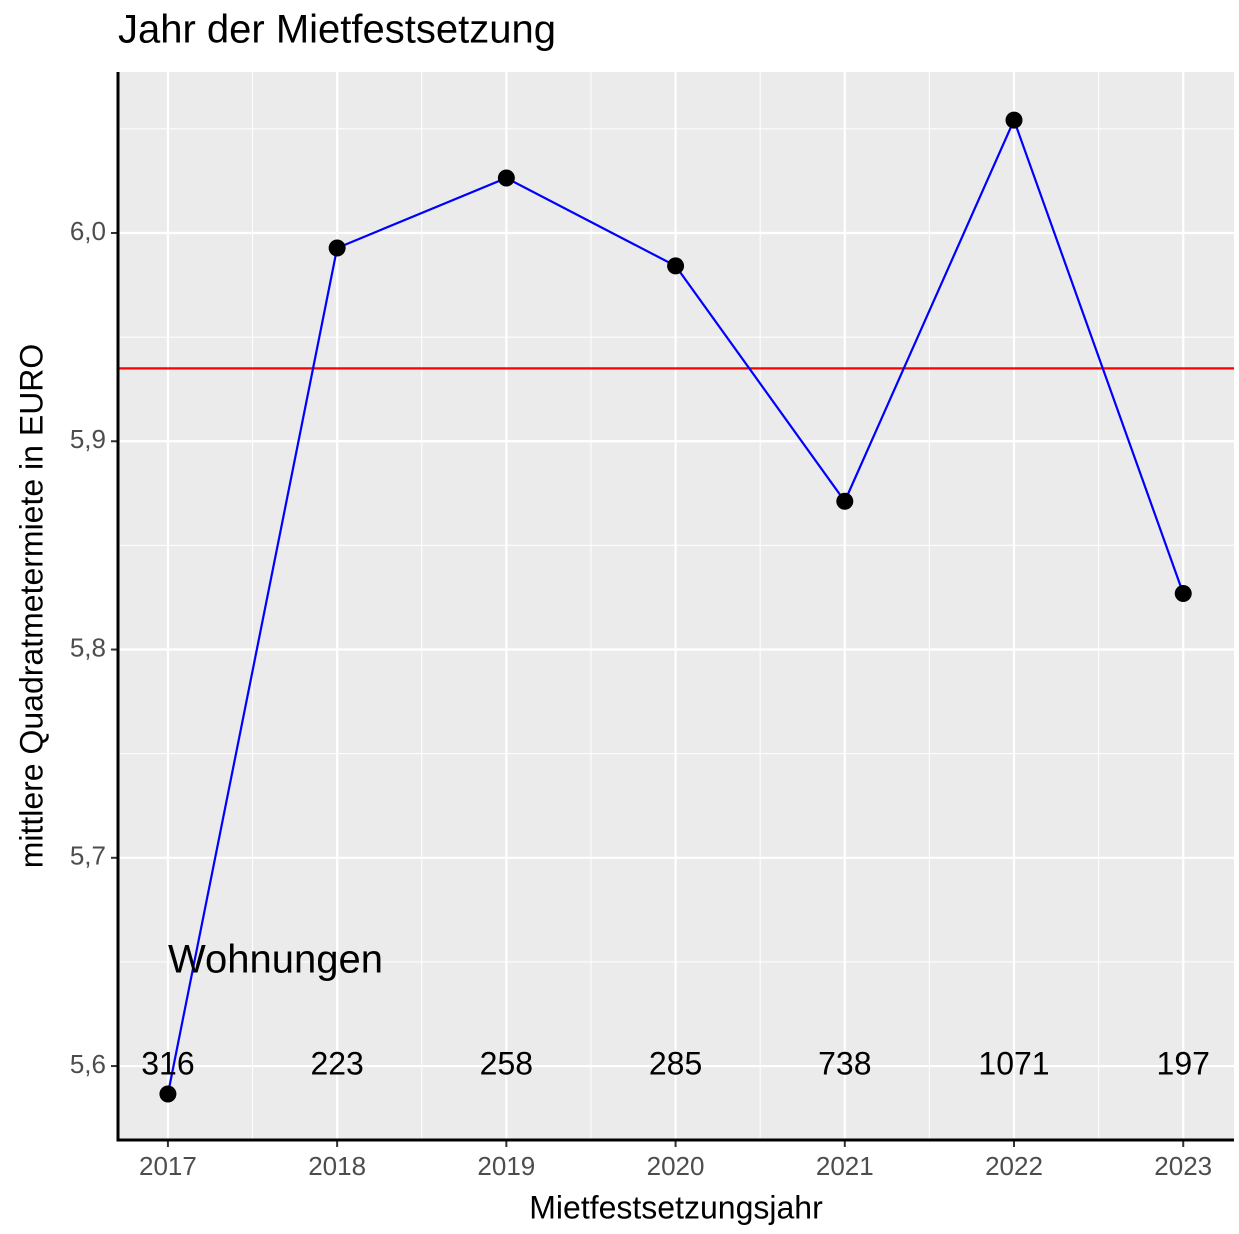 Image resolution: width=1239 pixels, height=1234 pixels. What do you see at coordinates (88, 439) in the screenshot?
I see `y-tick-label: 5,9` at bounding box center [88, 439].